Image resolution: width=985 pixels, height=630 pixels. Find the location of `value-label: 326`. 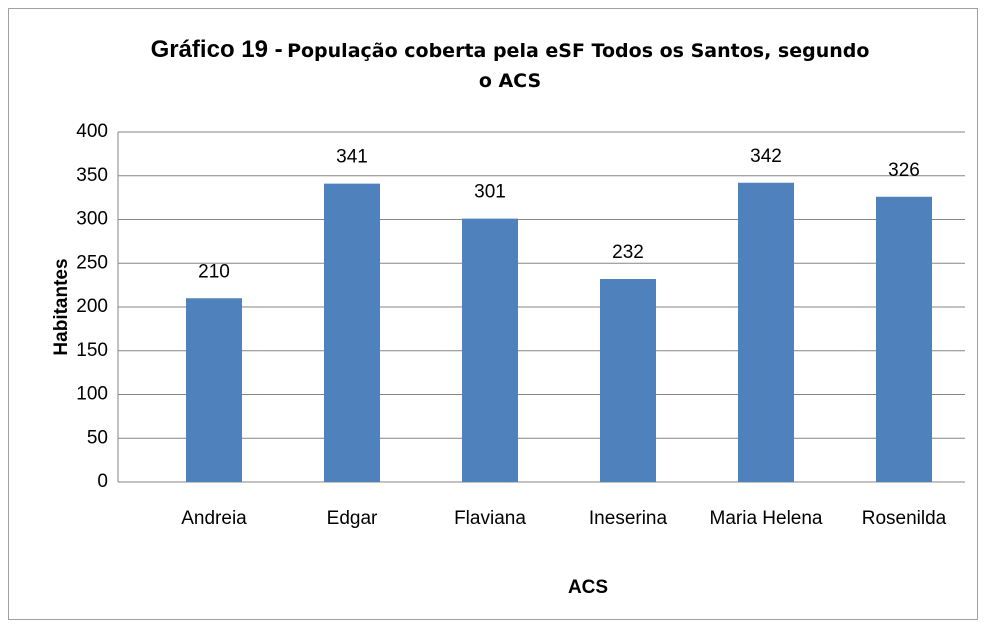

value-label: 326 is located at coordinates (904, 170).